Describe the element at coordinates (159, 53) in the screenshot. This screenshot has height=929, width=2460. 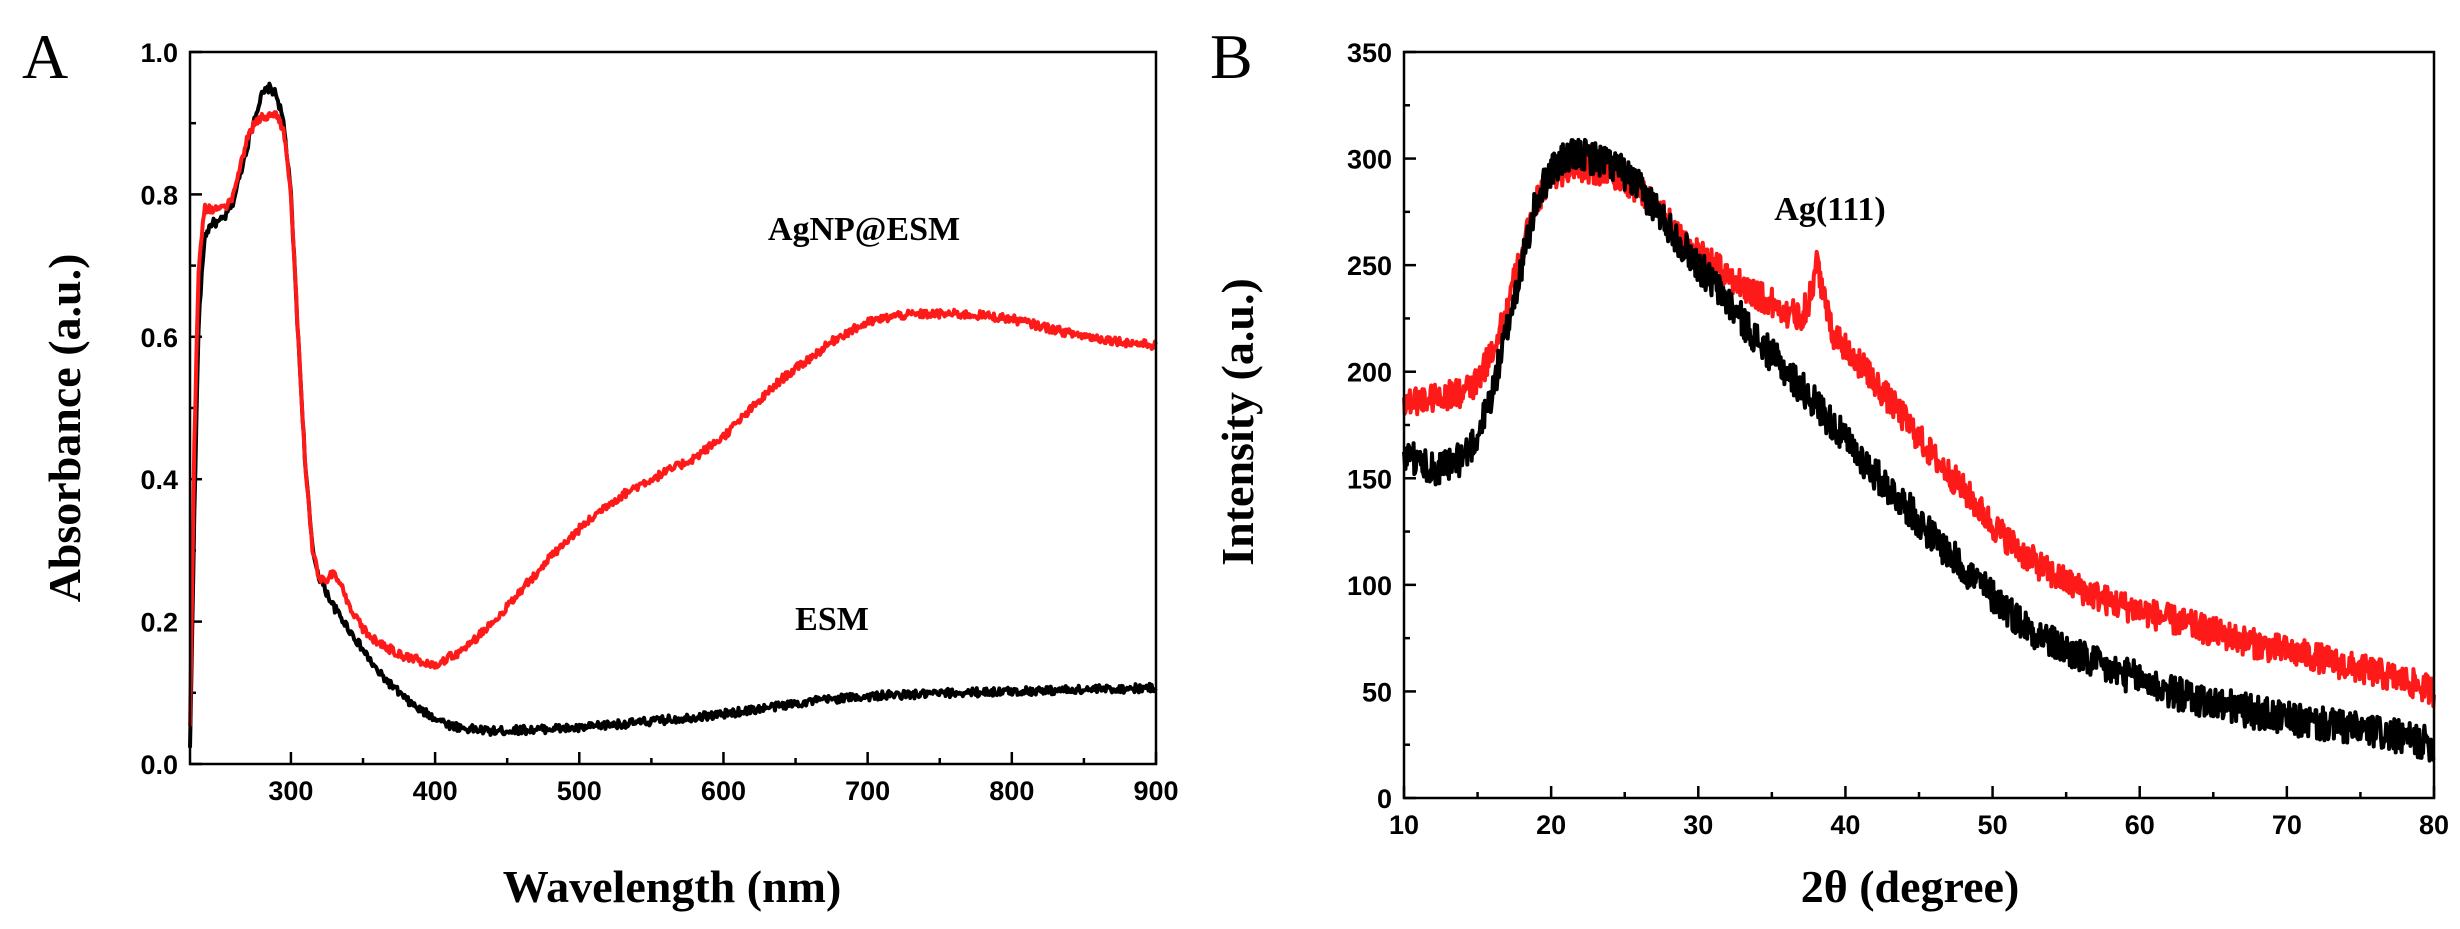
I see `panel-a-ytick-label: 1.0` at that location.